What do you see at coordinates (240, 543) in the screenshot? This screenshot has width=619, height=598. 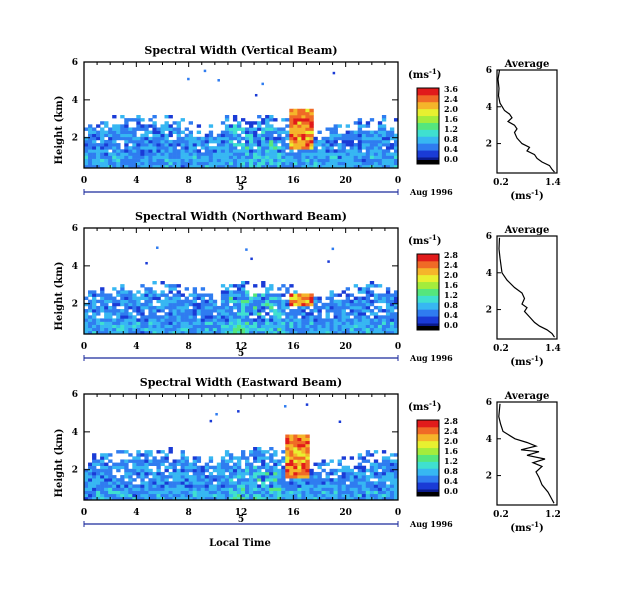 I see `x-axis-label: Local Time` at bounding box center [240, 543].